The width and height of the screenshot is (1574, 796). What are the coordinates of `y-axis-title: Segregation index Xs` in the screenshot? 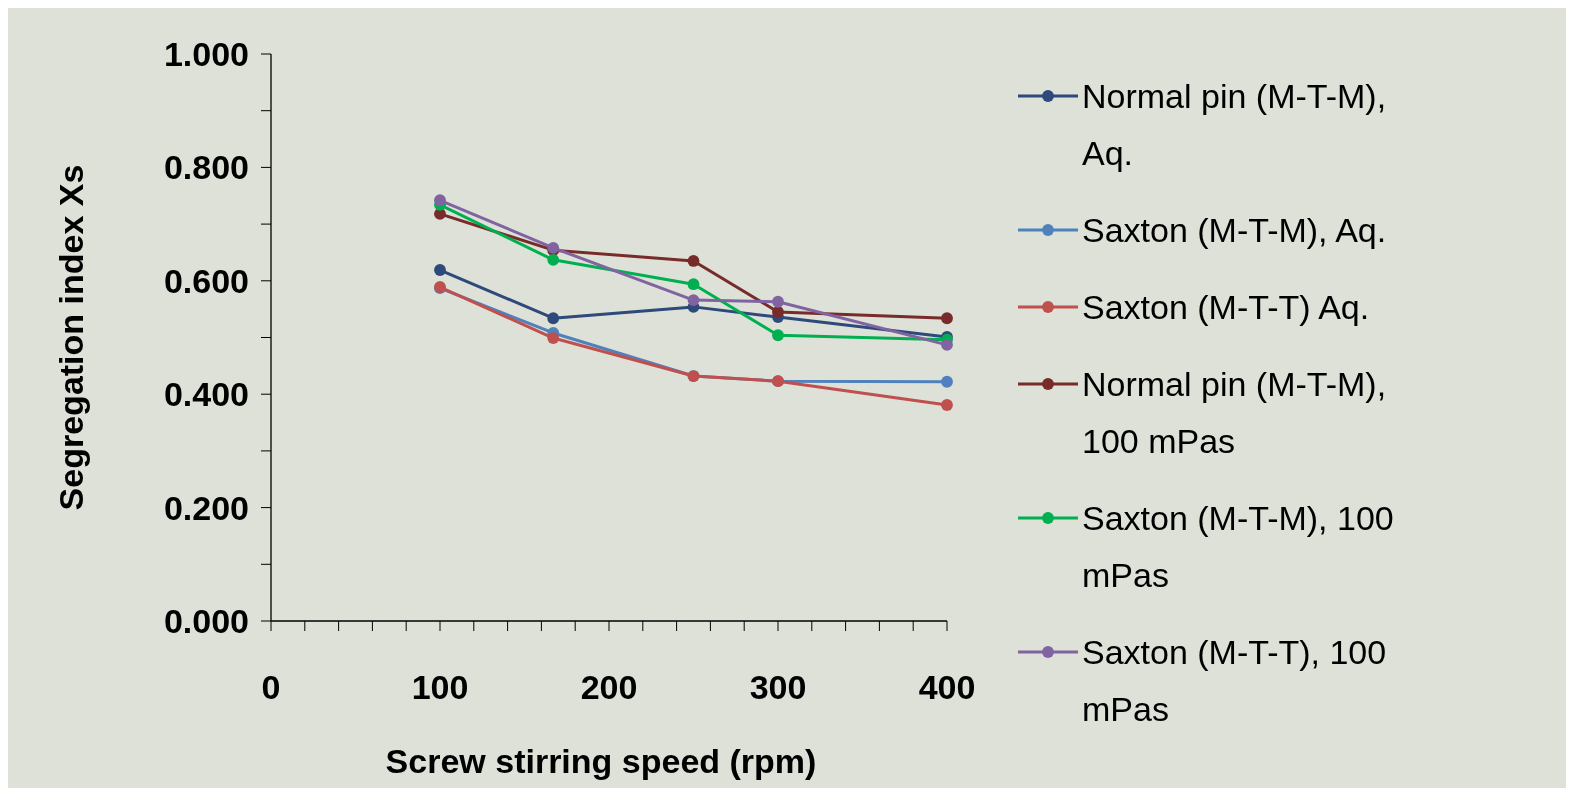 It's located at (71, 337).